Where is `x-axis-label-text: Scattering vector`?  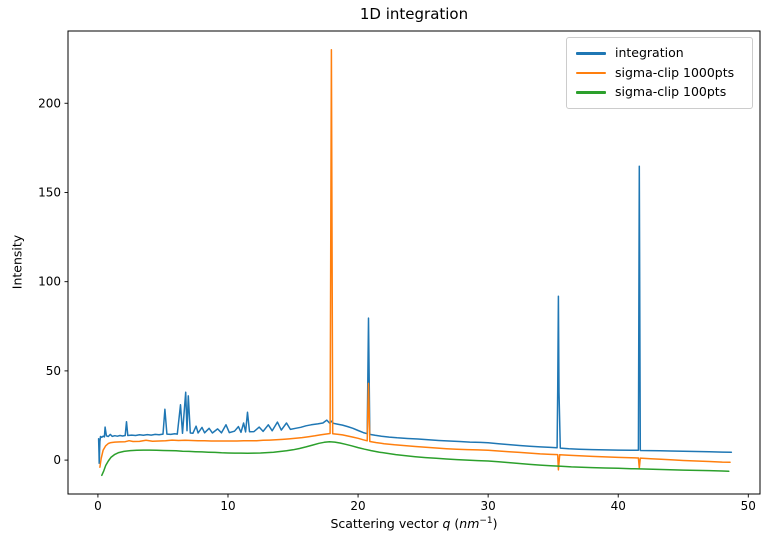 x-axis-label-text: Scattering vector is located at coordinates (386, 524).